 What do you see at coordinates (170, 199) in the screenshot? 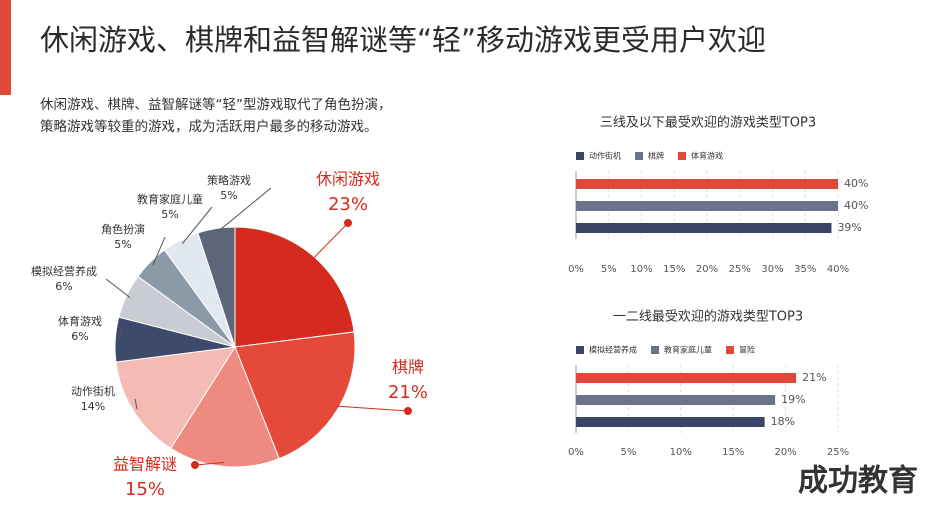
I see `slice-label: 教育家庭儿童` at bounding box center [170, 199].